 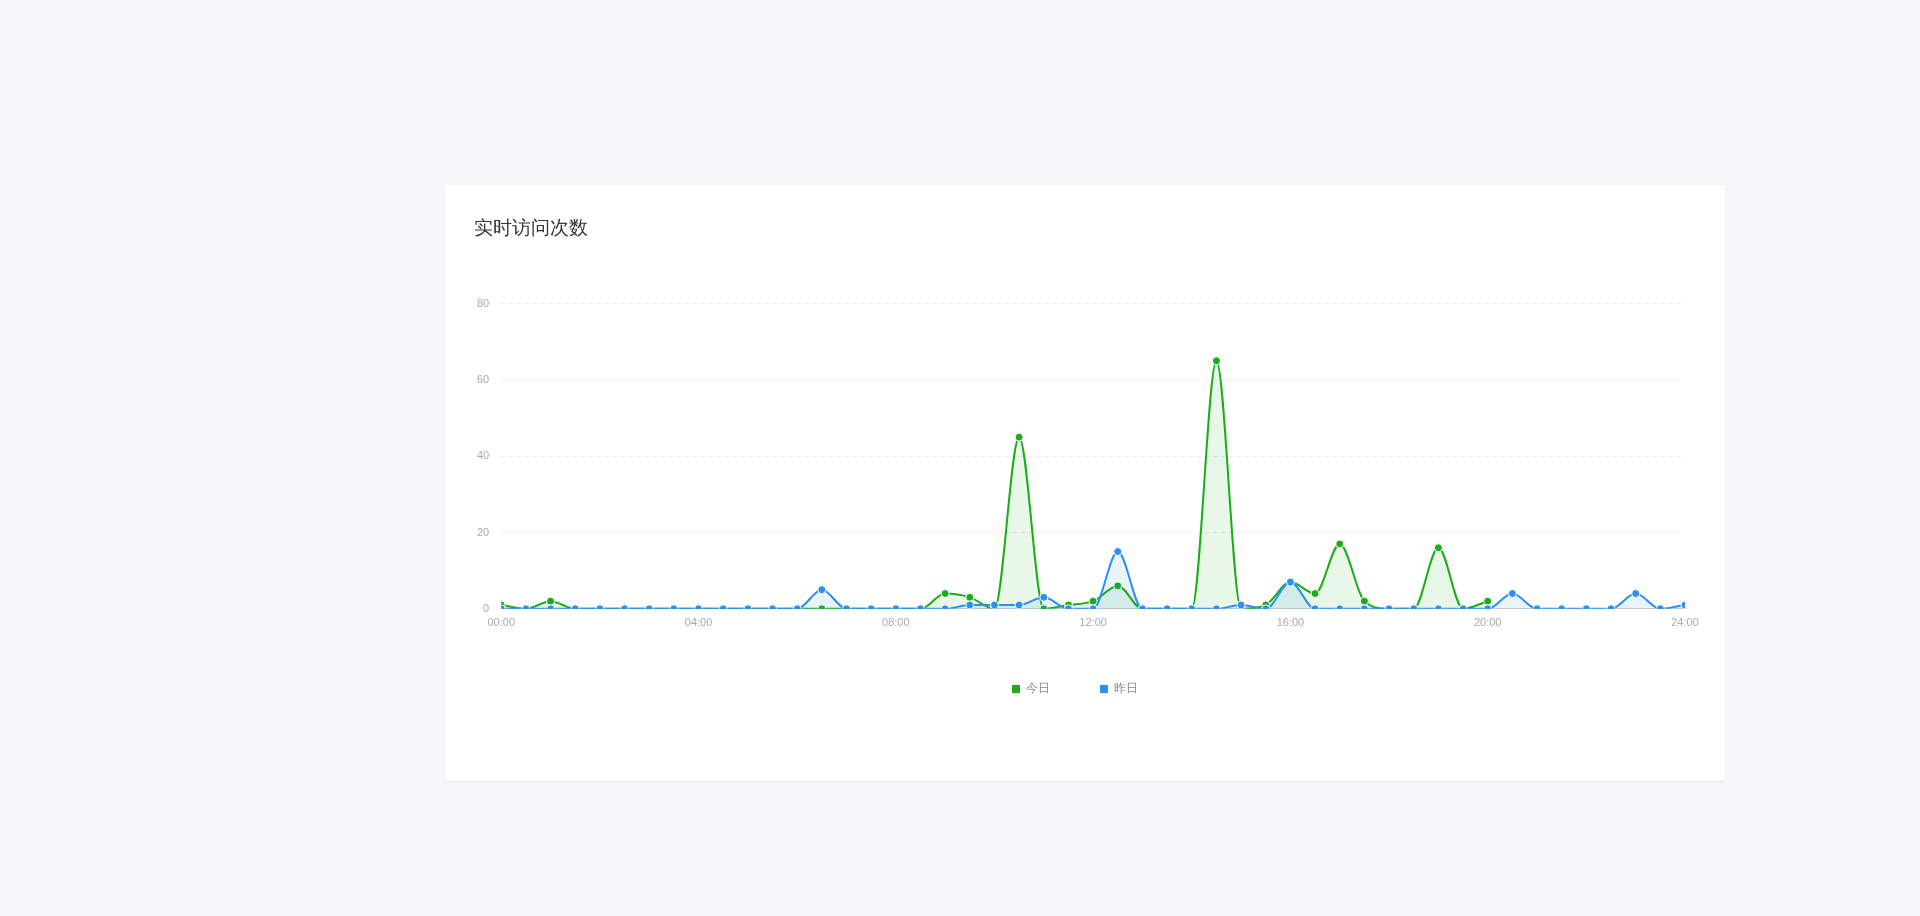 What do you see at coordinates (501, 622) in the screenshot?
I see `x-tick-label: 00:00` at bounding box center [501, 622].